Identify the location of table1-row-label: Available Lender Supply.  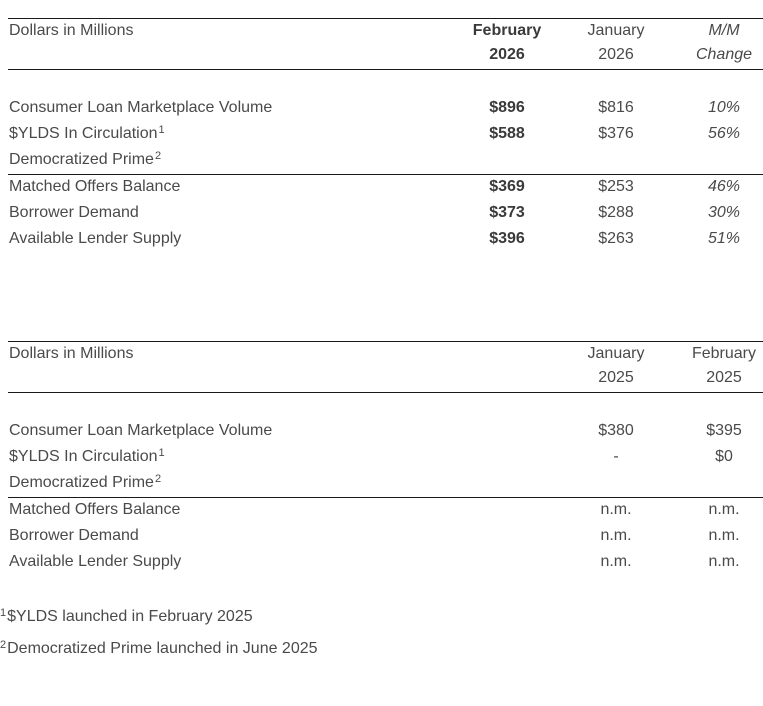
(95, 238).